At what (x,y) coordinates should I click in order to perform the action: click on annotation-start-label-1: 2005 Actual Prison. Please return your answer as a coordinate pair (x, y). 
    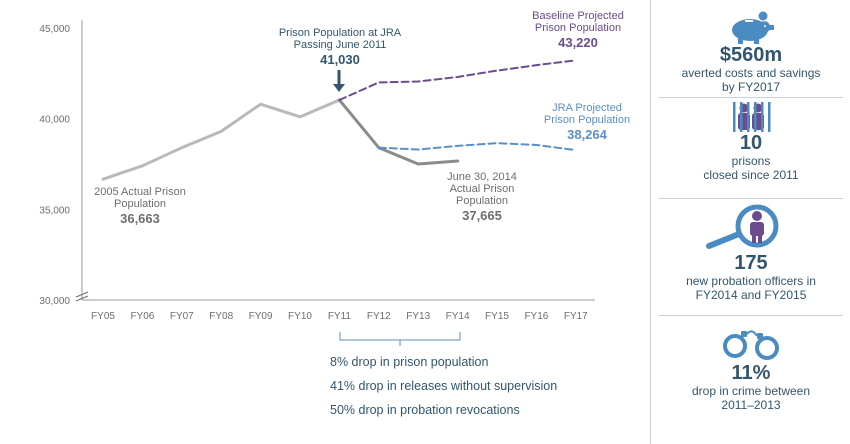
    Looking at the image, I should click on (140, 192).